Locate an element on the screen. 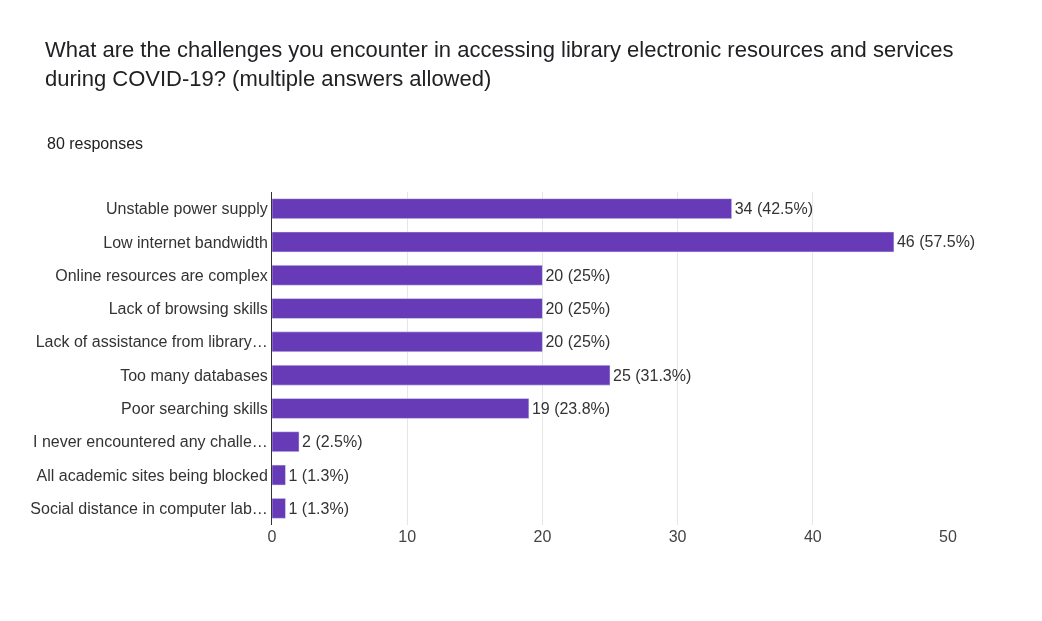  x-tick-label: 50 is located at coordinates (948, 536).